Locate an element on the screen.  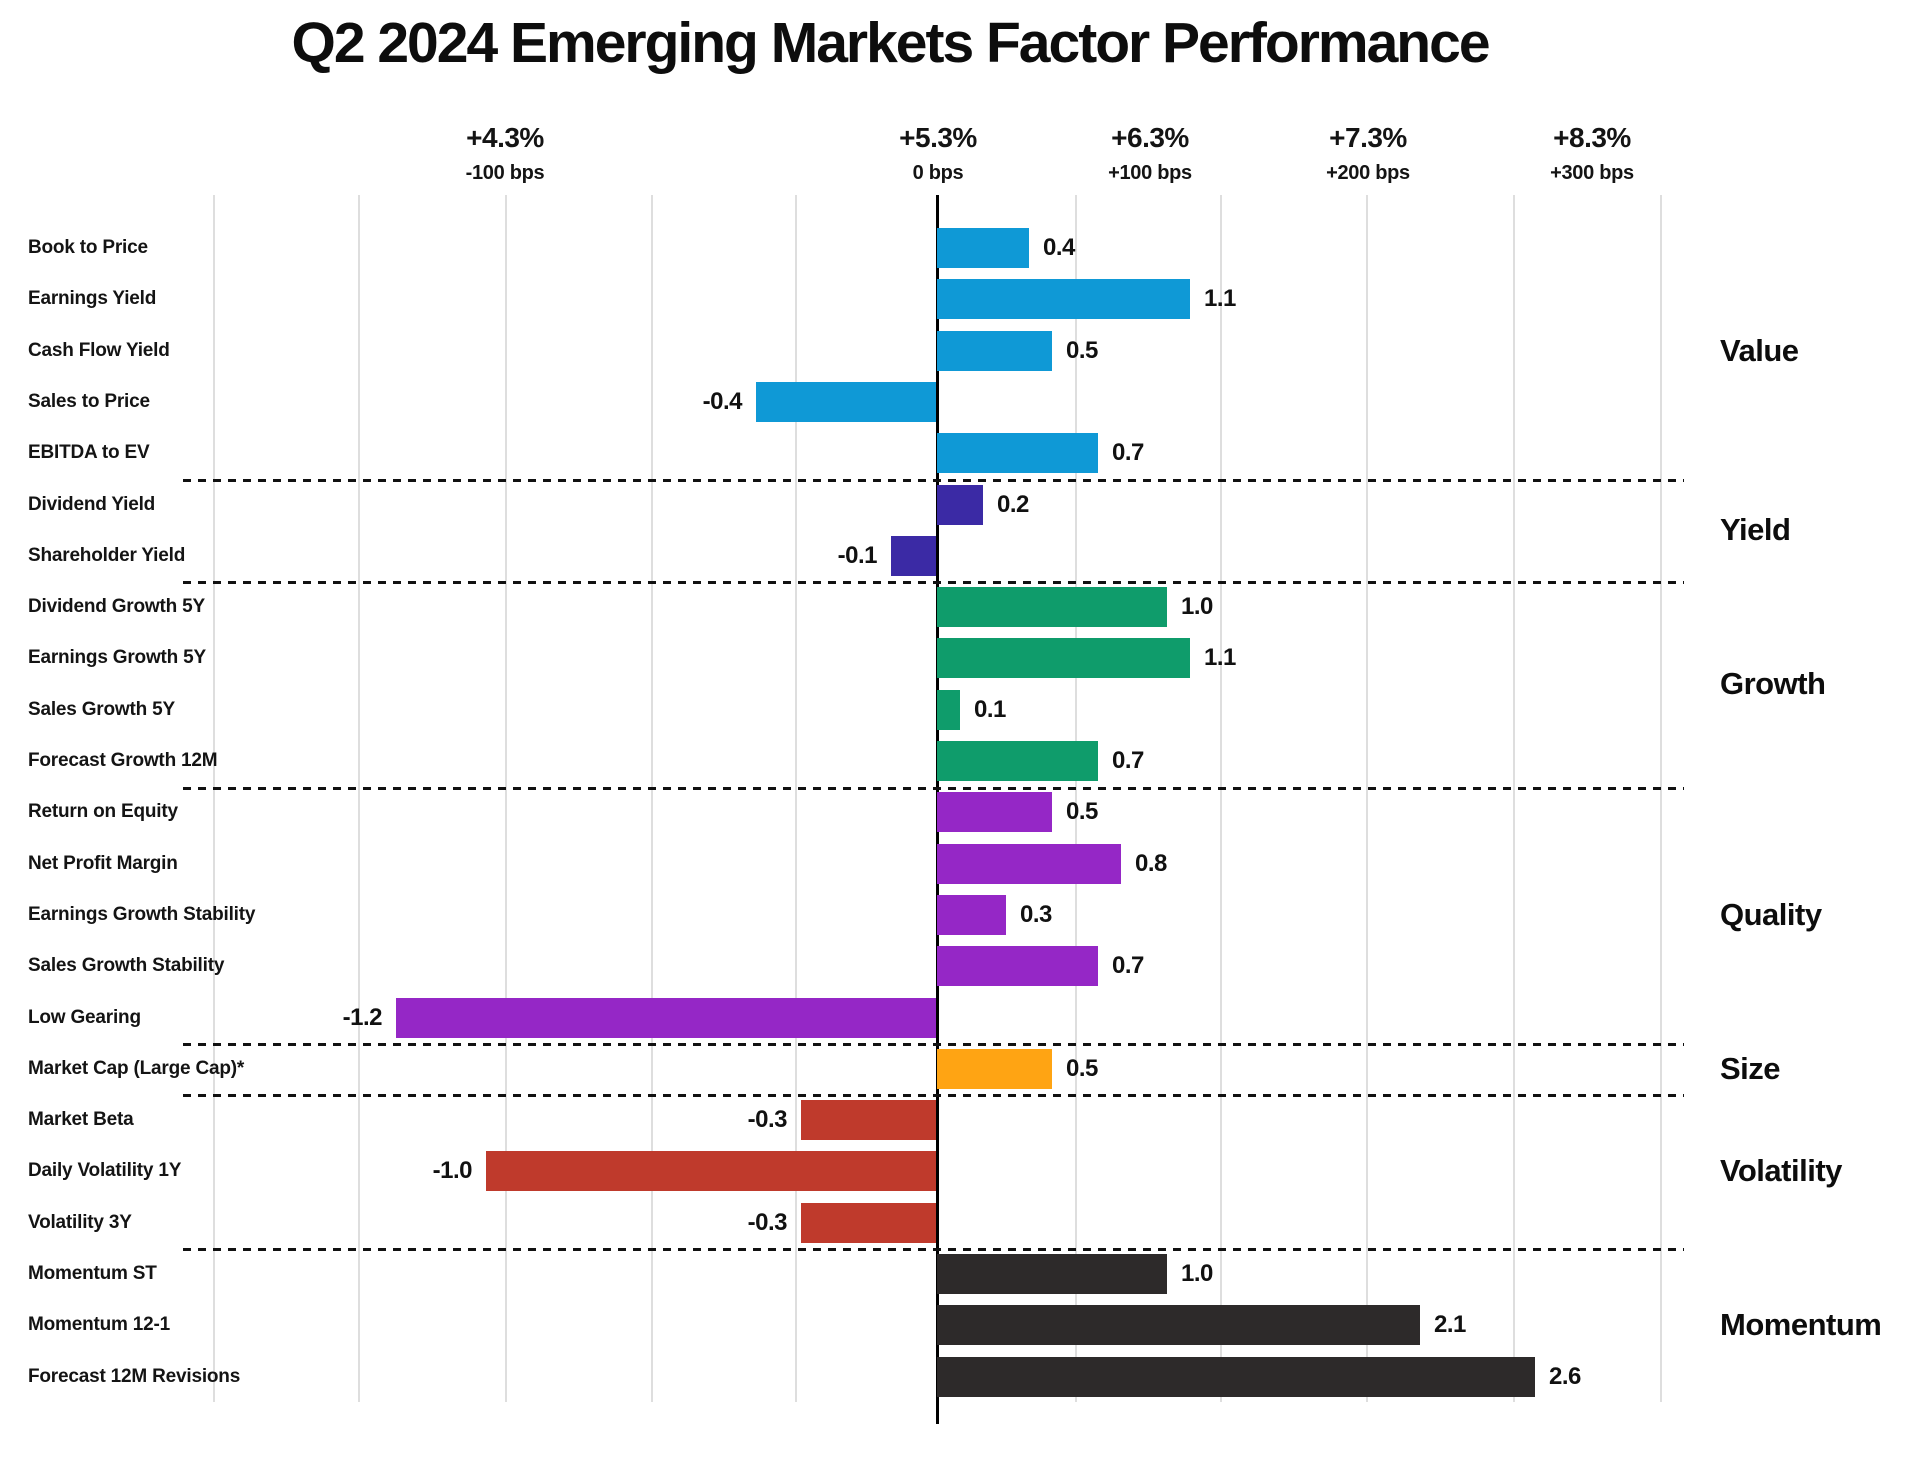
bar-value-label: 0.8 is located at coordinates (1151, 863).